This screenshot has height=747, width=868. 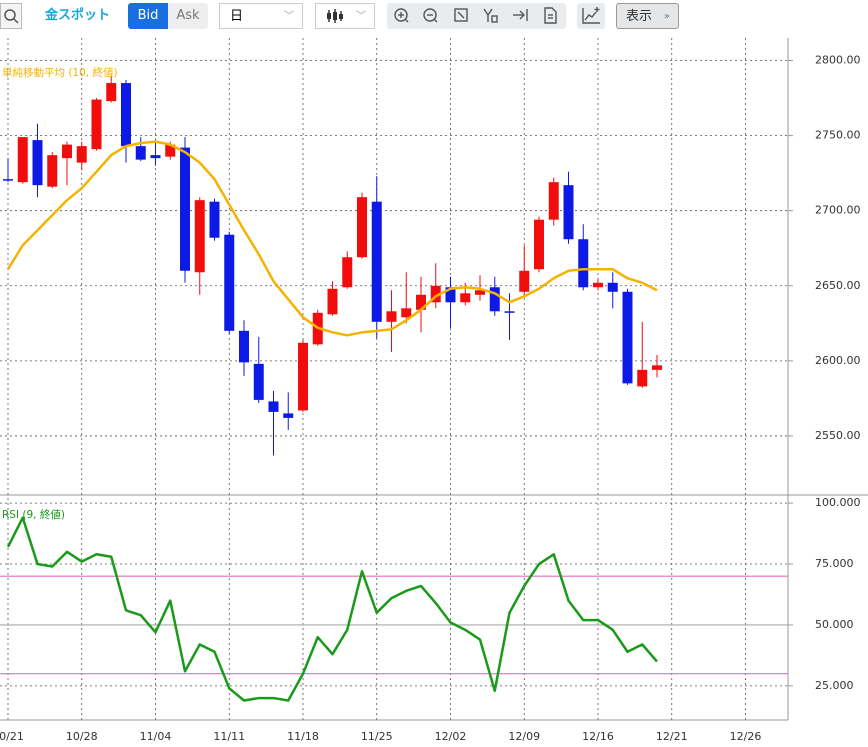 I want to click on series-label: RSI (9, 終値), so click(x=33, y=514).